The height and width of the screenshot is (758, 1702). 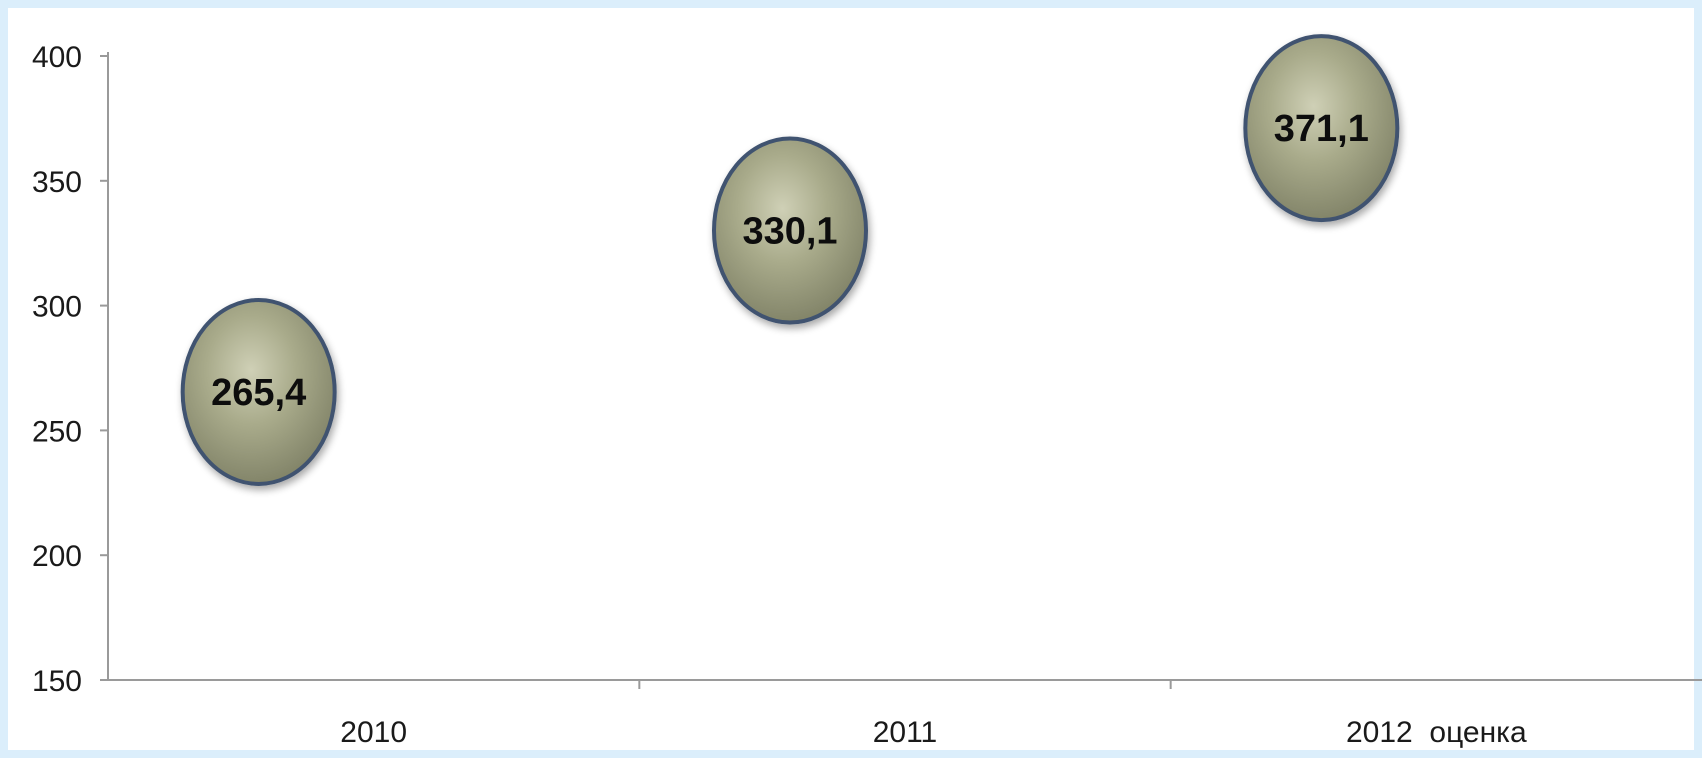 I want to click on data-bubble: 265,4, so click(x=258, y=391).